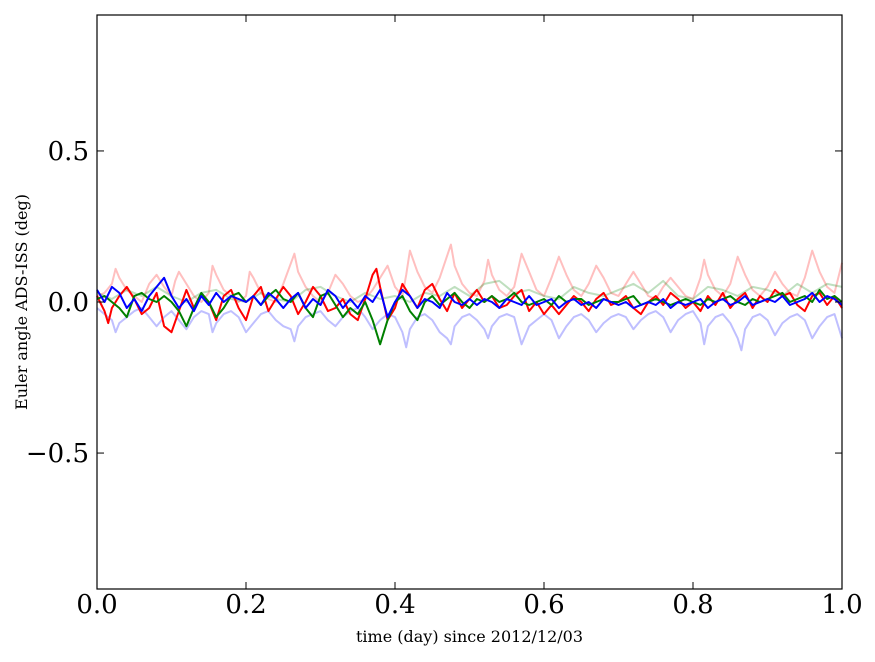  What do you see at coordinates (57, 454) in the screenshot?
I see `y-tick-label: −0.5` at bounding box center [57, 454].